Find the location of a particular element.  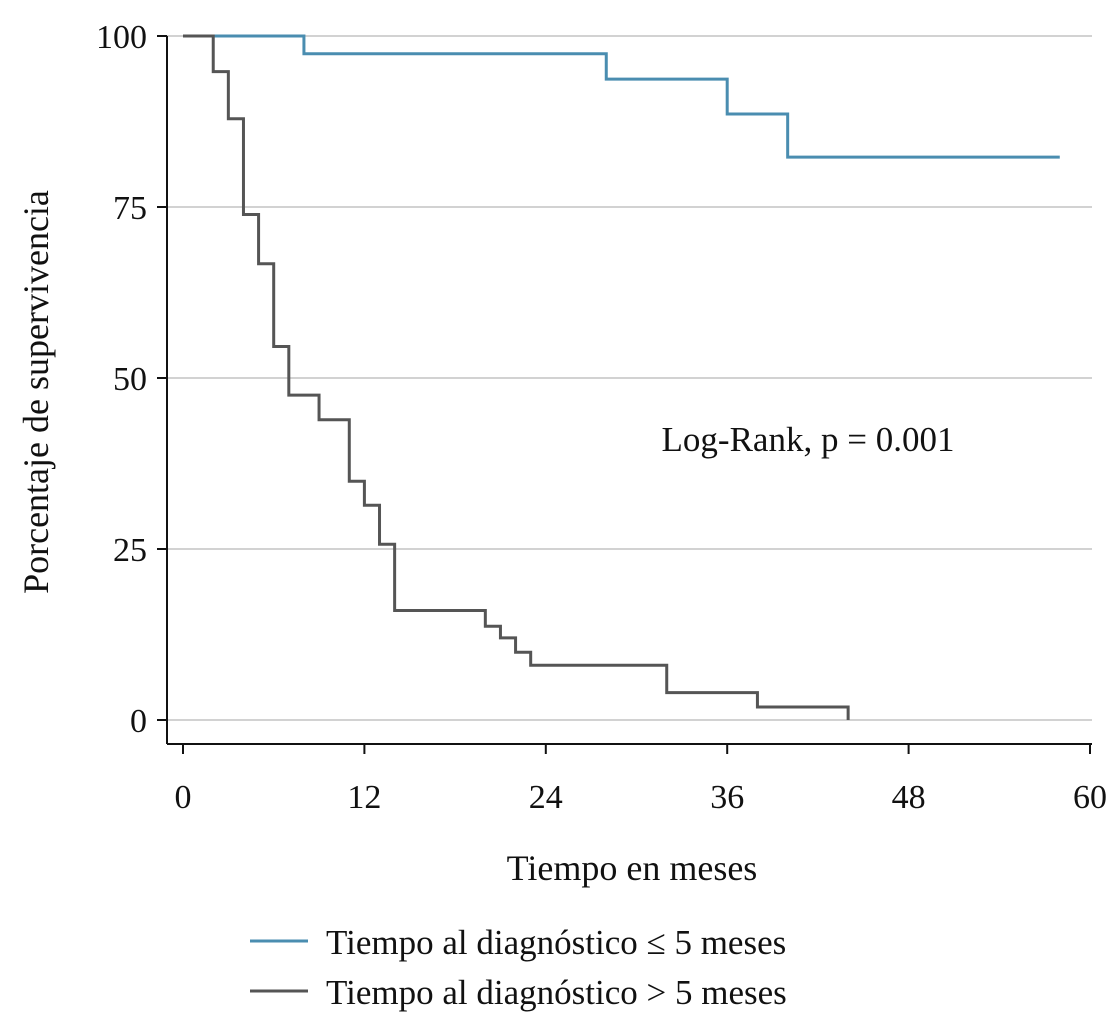

x-axis-title: Tiempo en meses is located at coordinates (632, 868).